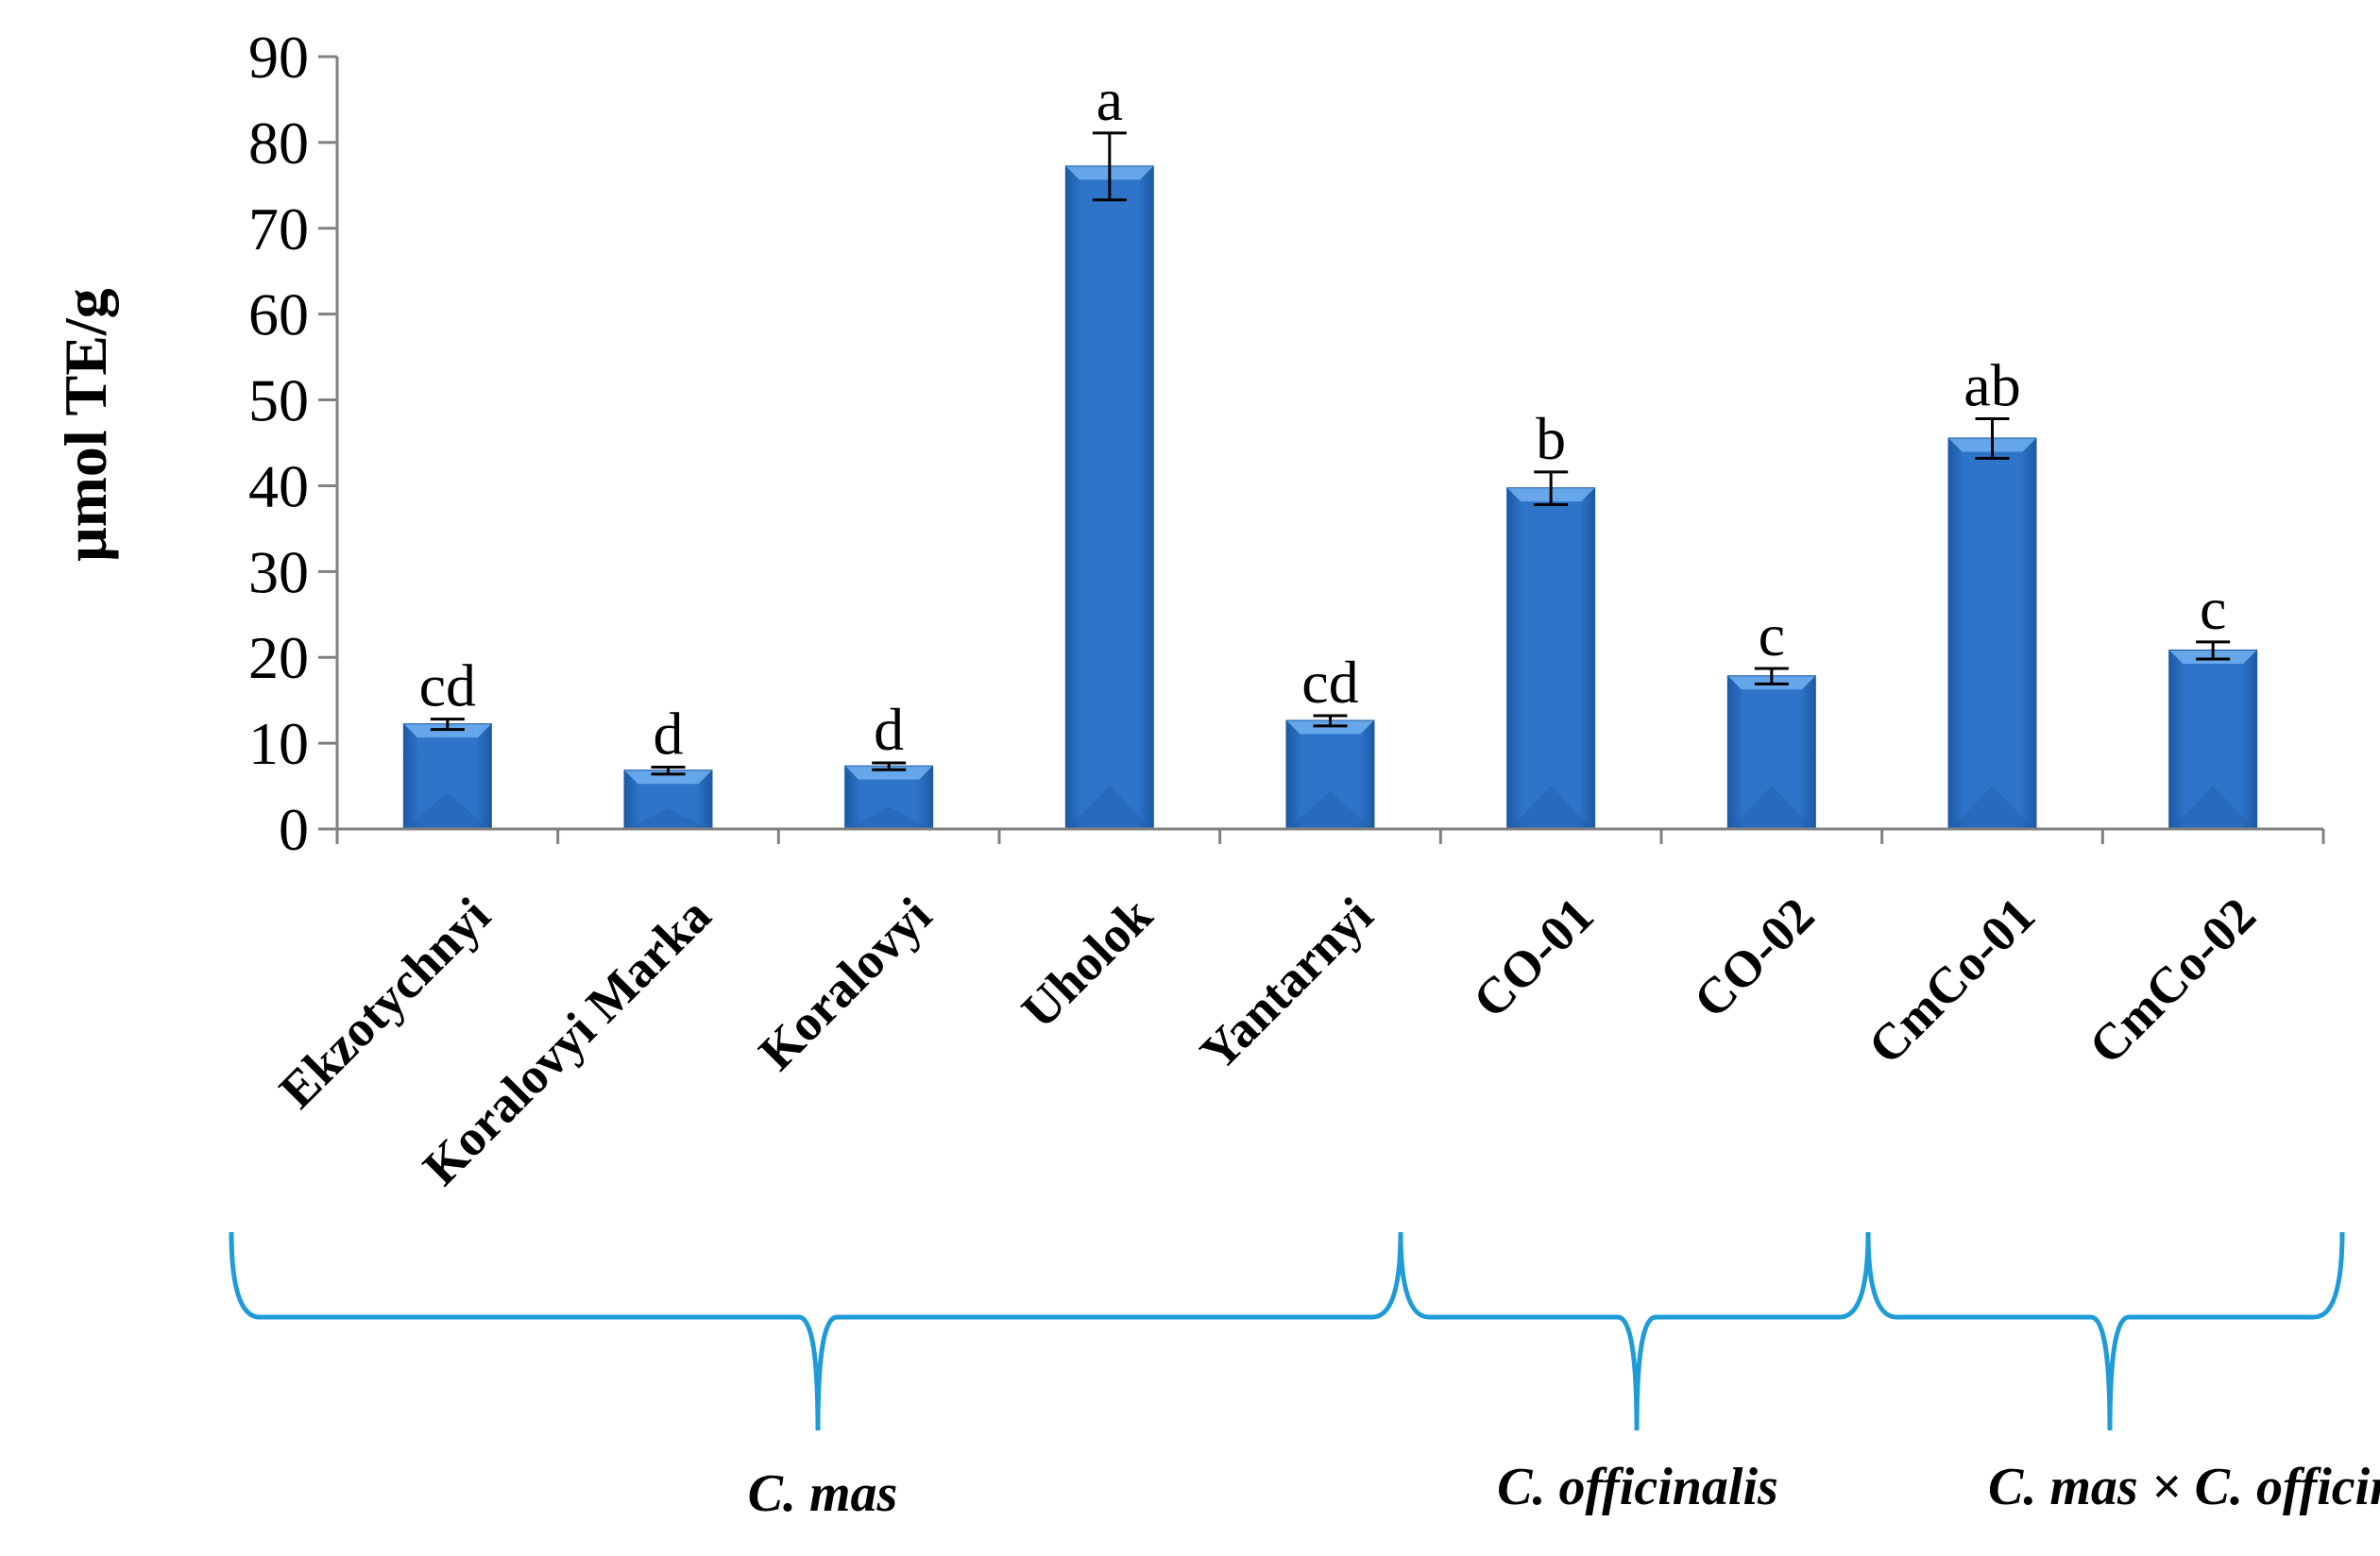  Describe the element at coordinates (2172, 981) in the screenshot. I see `x-tick-label: CmCo-02` at that location.